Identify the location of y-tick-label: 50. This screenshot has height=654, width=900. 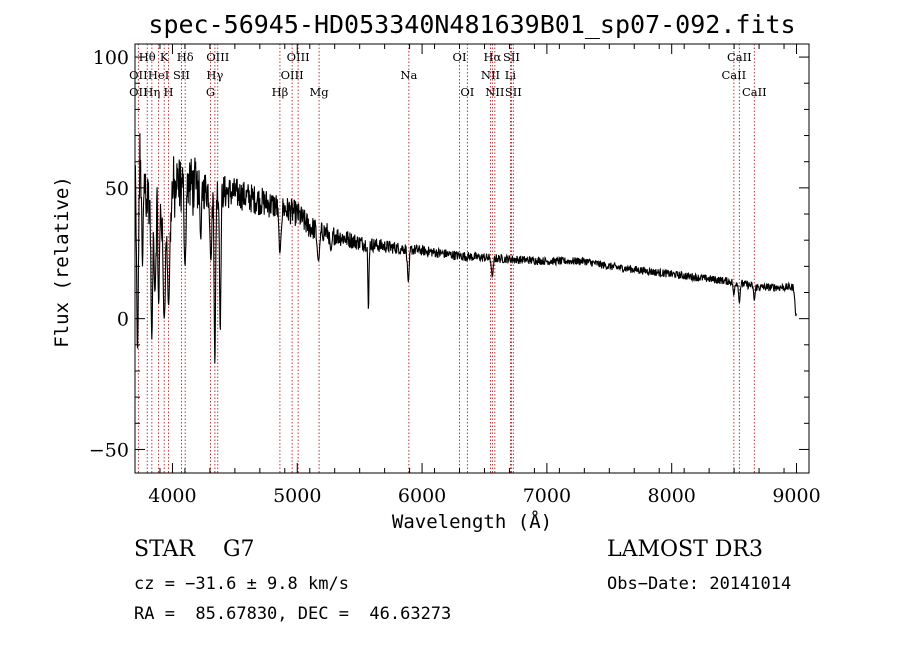
(117, 189).